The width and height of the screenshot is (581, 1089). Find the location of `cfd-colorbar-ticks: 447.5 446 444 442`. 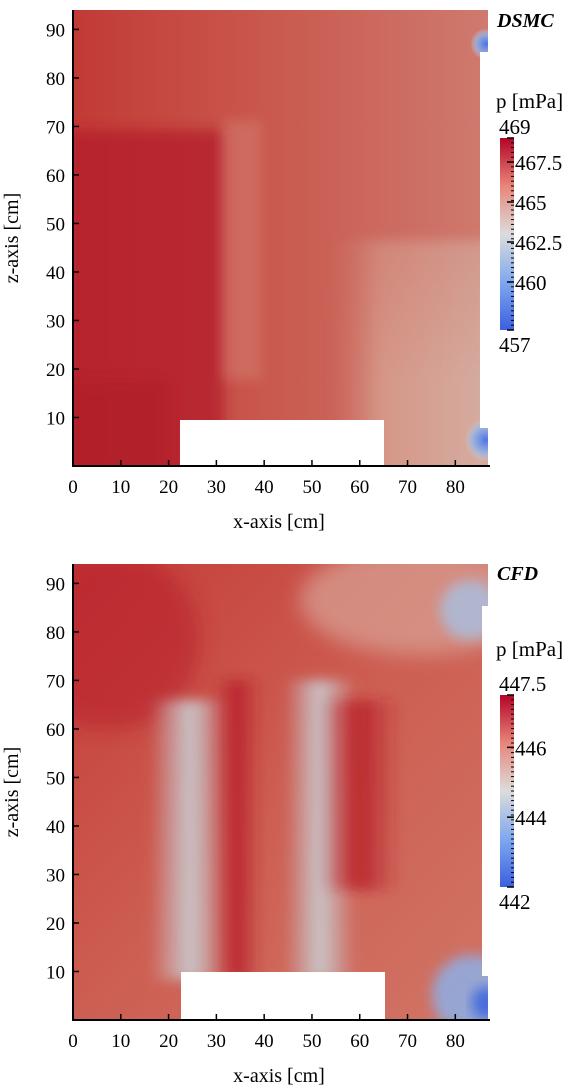

cfd-colorbar-ticks: 447.5 446 444 442 is located at coordinates (523, 793).